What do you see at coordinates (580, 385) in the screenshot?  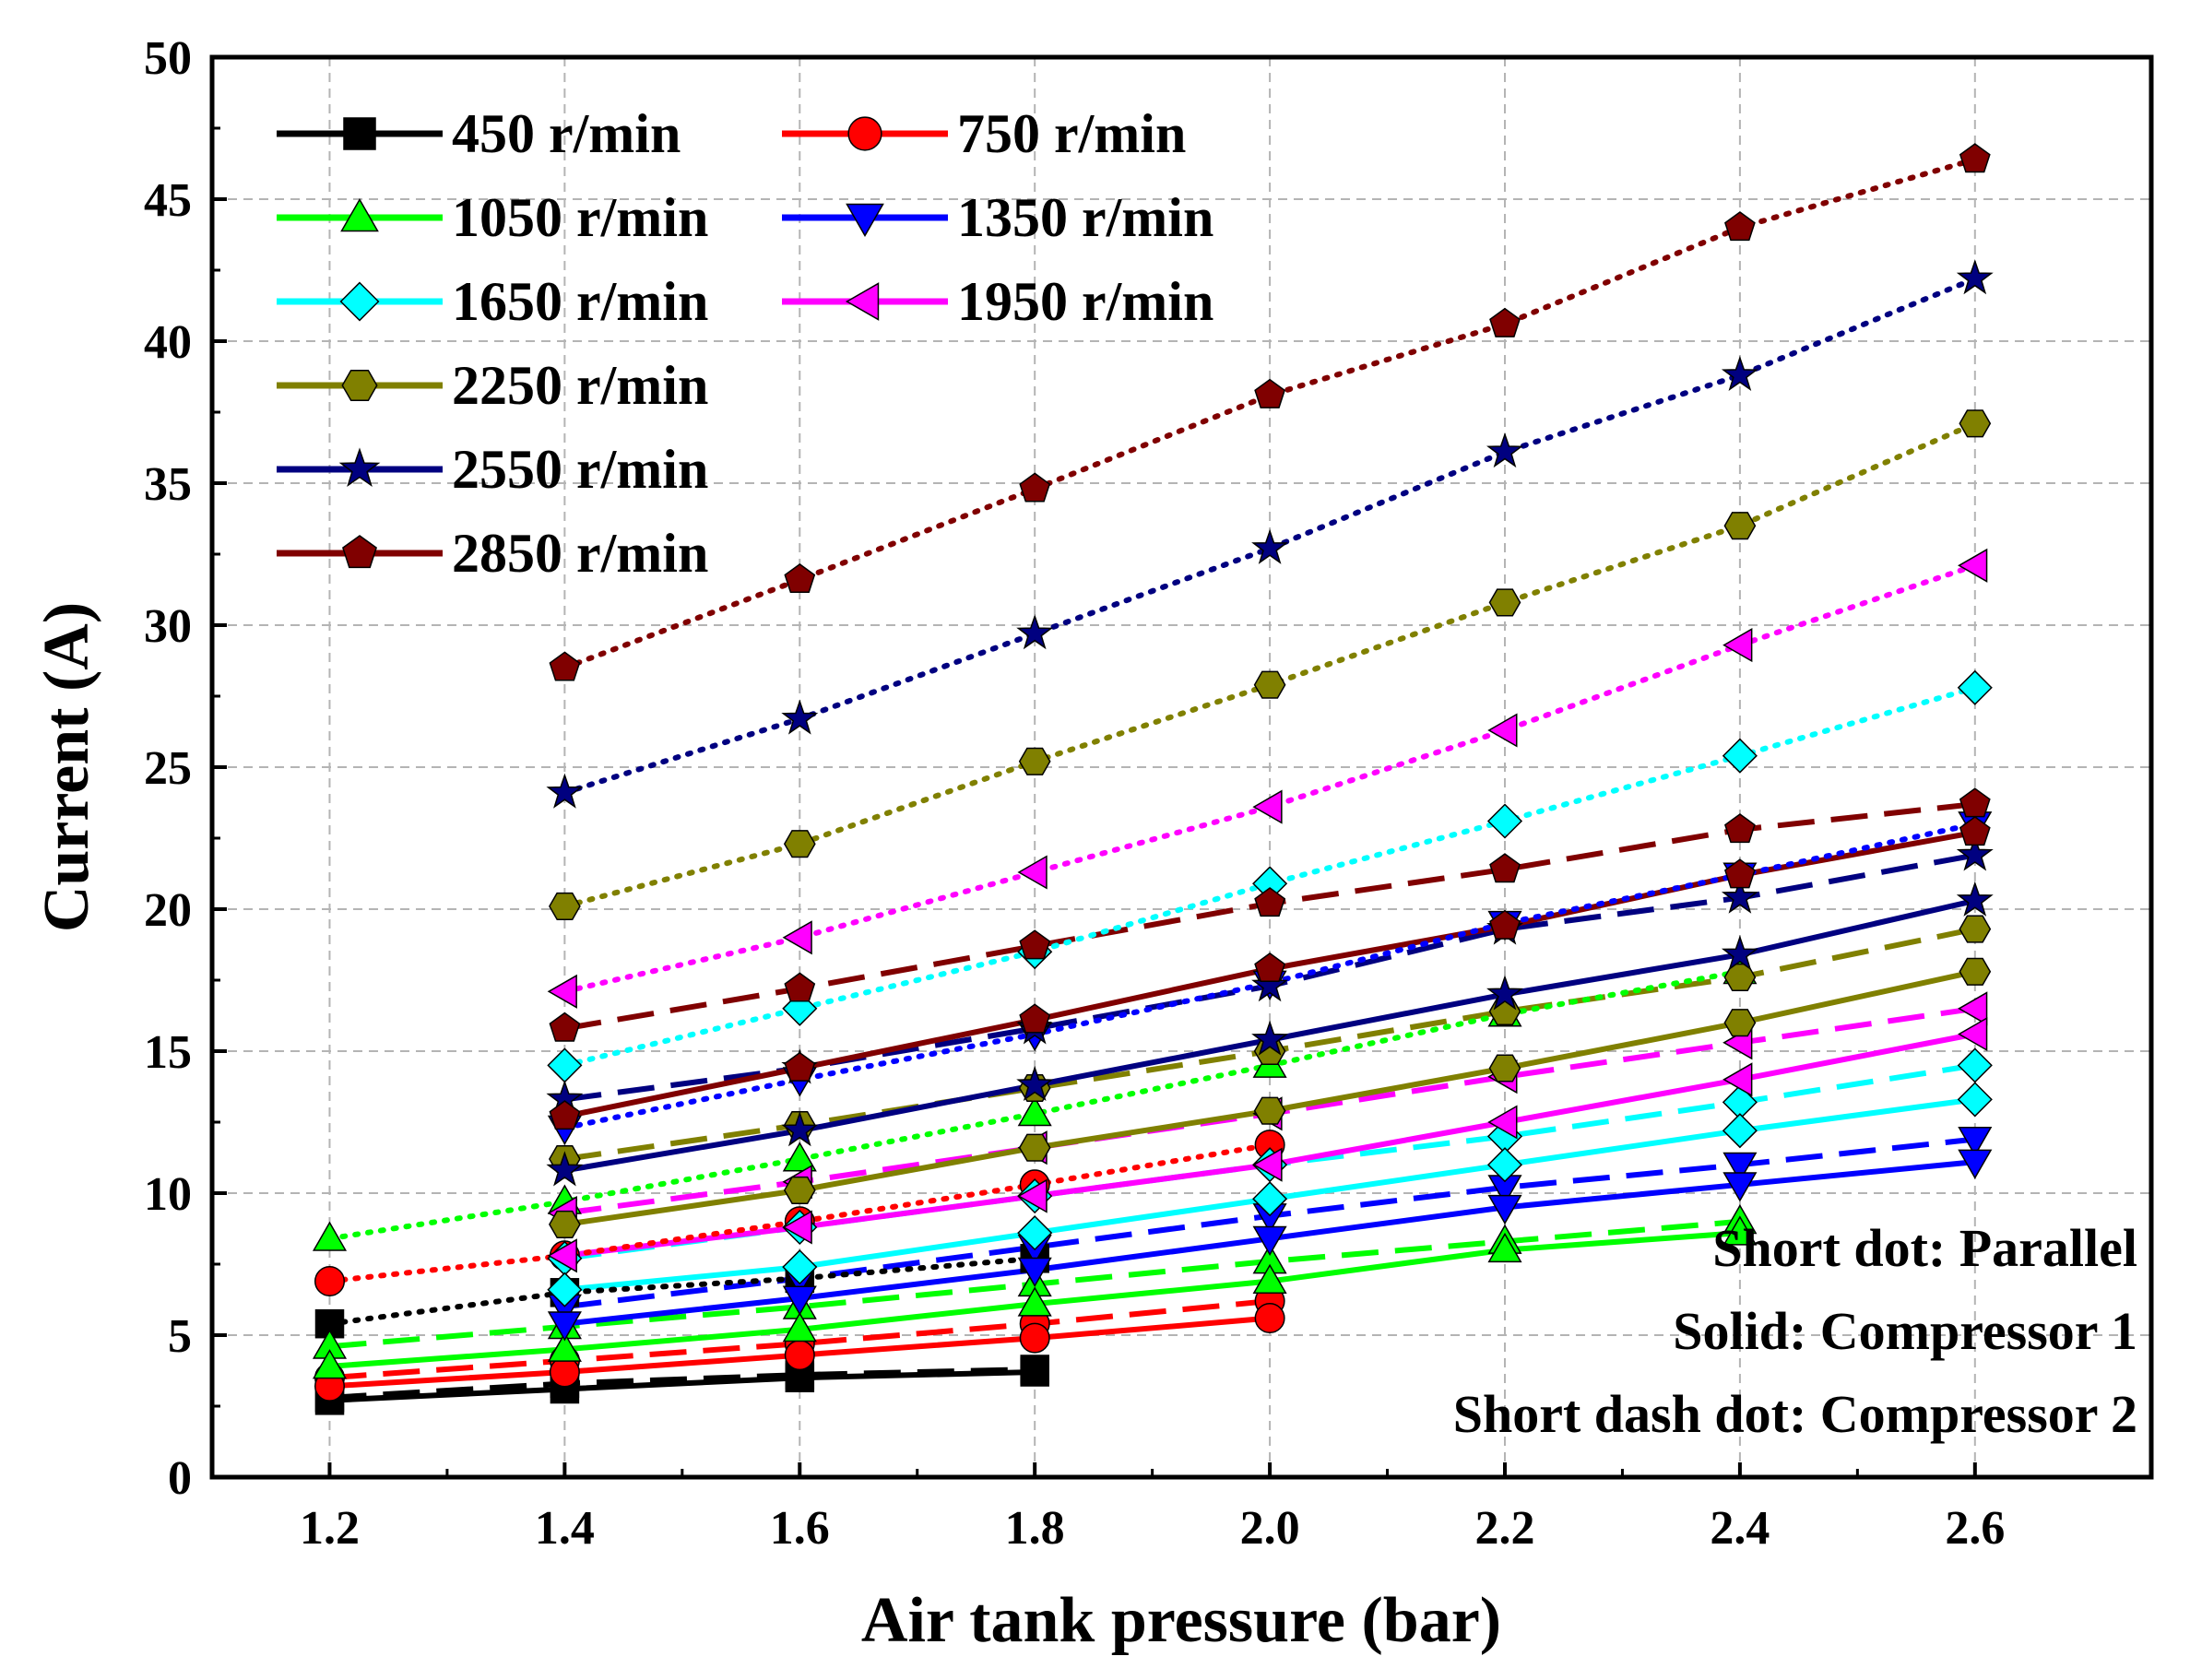 I see `legend-label-6: 2250 r/min` at bounding box center [580, 385].